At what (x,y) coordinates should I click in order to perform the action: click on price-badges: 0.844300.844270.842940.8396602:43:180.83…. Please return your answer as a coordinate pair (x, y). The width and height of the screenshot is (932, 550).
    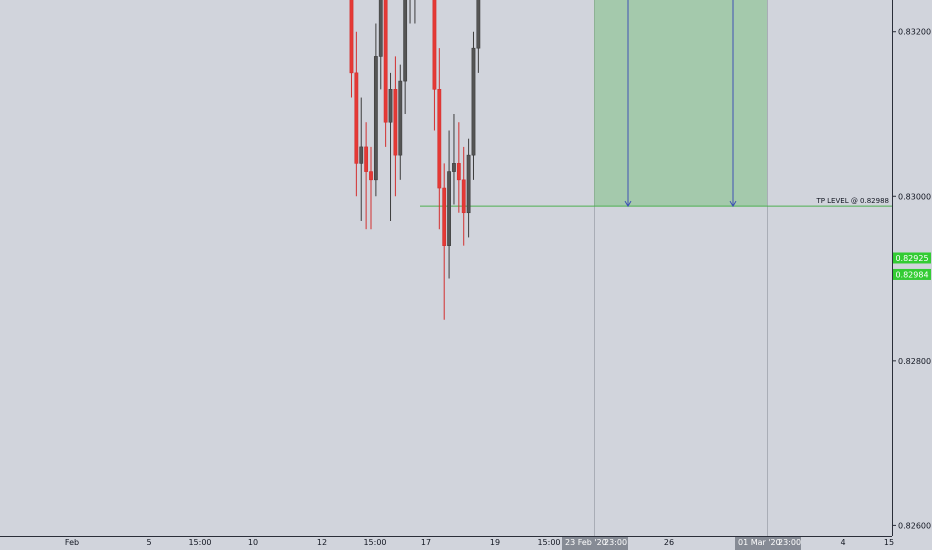
    Looking at the image, I should click on (912, 266).